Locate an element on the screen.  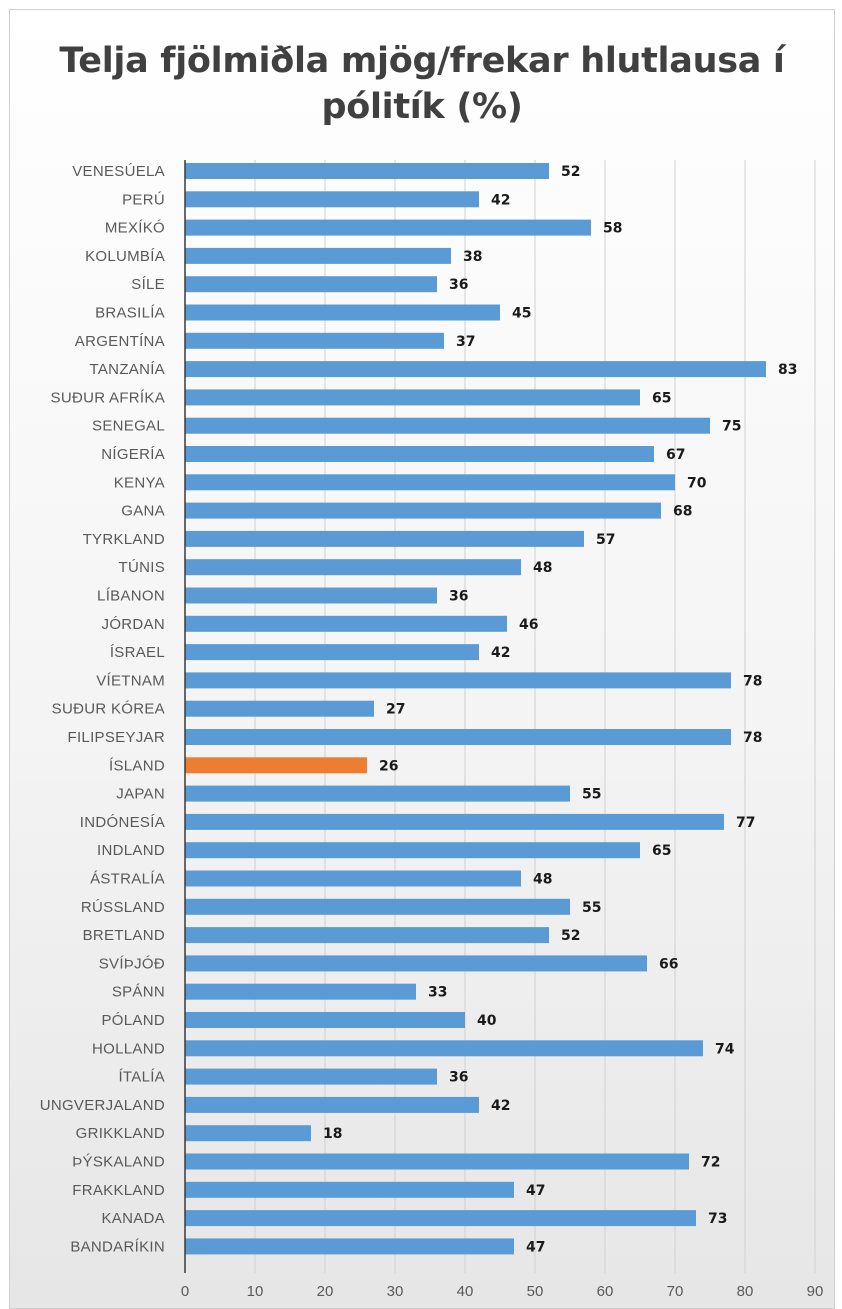
category-label: SPÁNN is located at coordinates (138, 992).